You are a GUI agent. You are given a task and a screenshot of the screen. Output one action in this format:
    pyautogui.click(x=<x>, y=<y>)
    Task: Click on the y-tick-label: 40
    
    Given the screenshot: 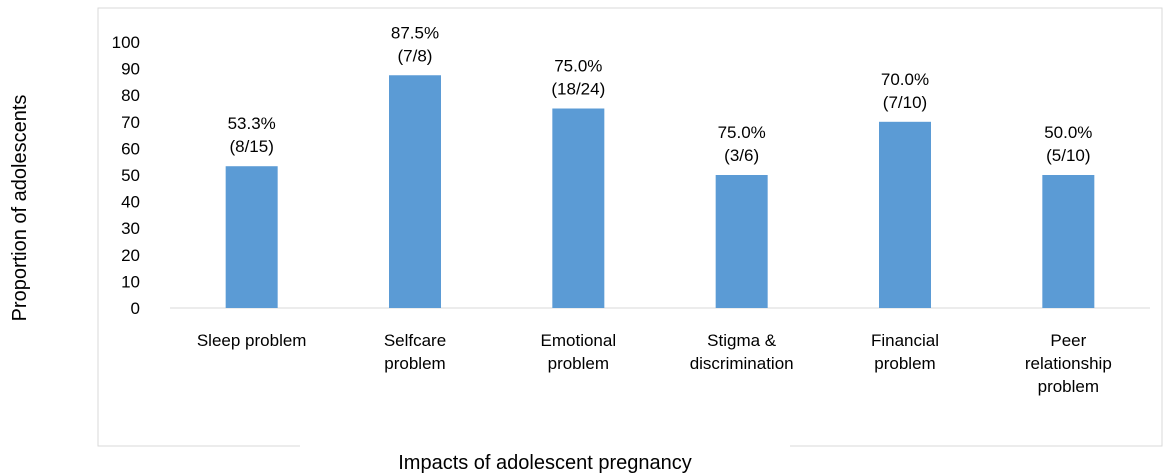 What is the action you would take?
    pyautogui.click(x=130, y=202)
    